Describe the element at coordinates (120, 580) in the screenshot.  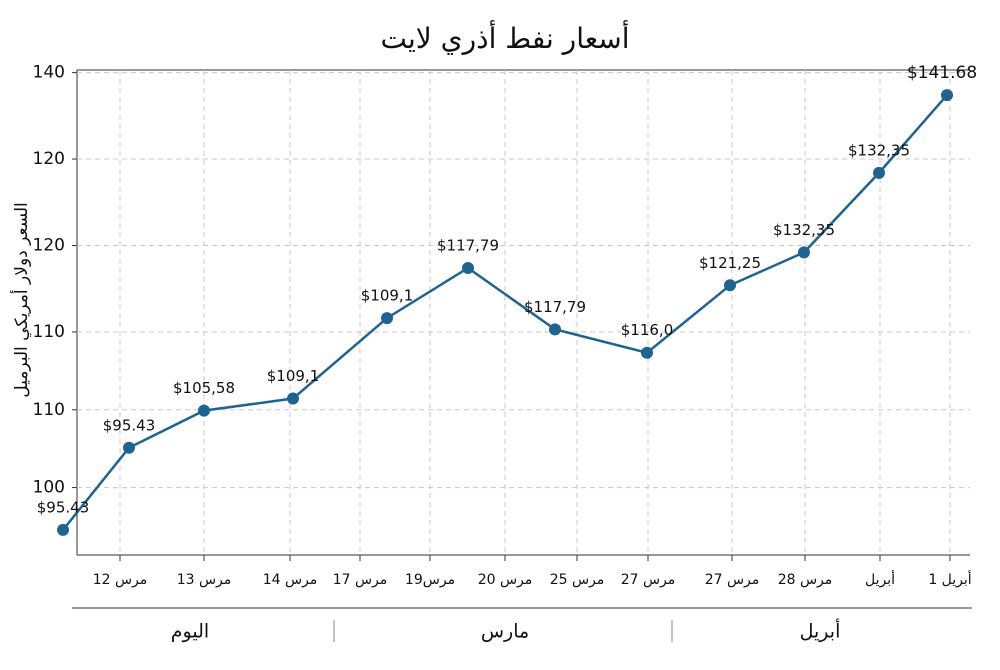
I see `x-tick-label: 12 مرس` at that location.